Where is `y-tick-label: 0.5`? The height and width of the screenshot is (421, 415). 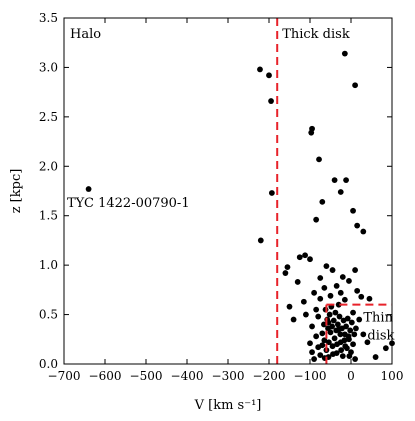 y-tick-label: 0.5 is located at coordinates (48, 315).